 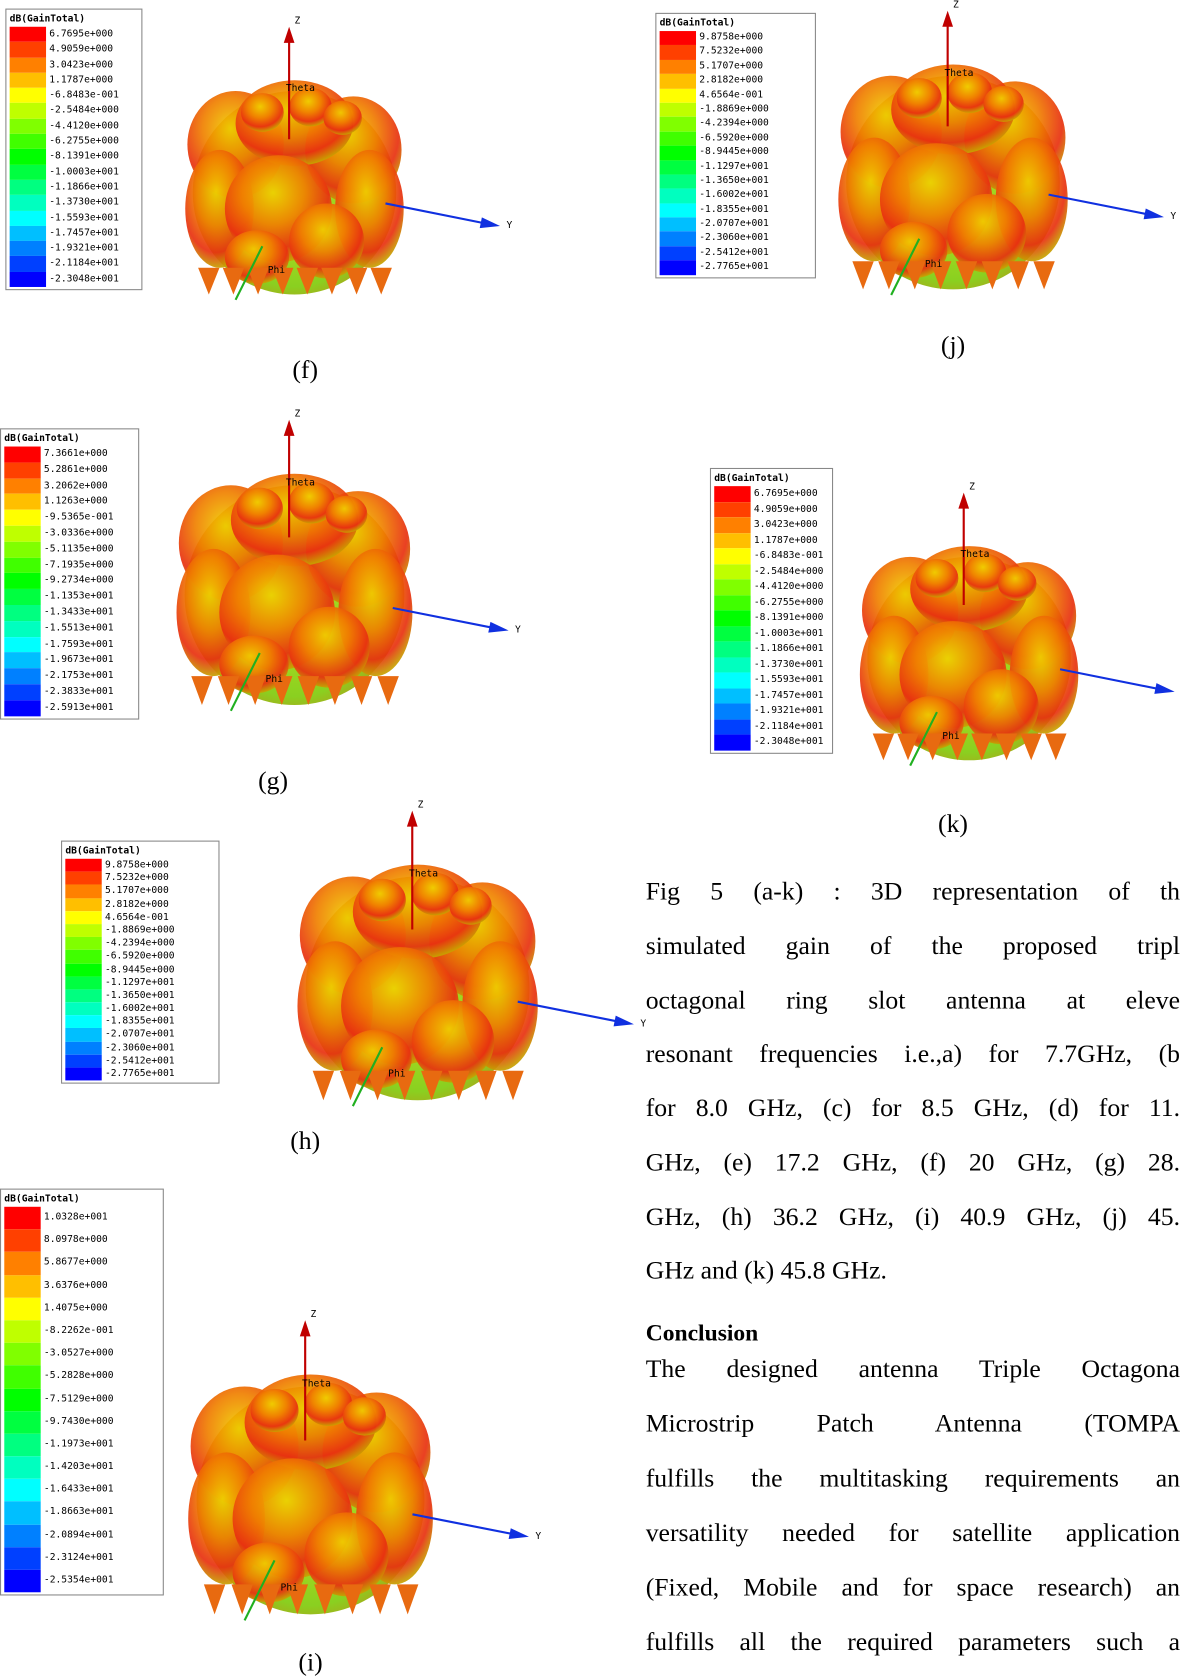 I want to click on legend-row: -7.5129e+000, so click(x=81, y=1399).